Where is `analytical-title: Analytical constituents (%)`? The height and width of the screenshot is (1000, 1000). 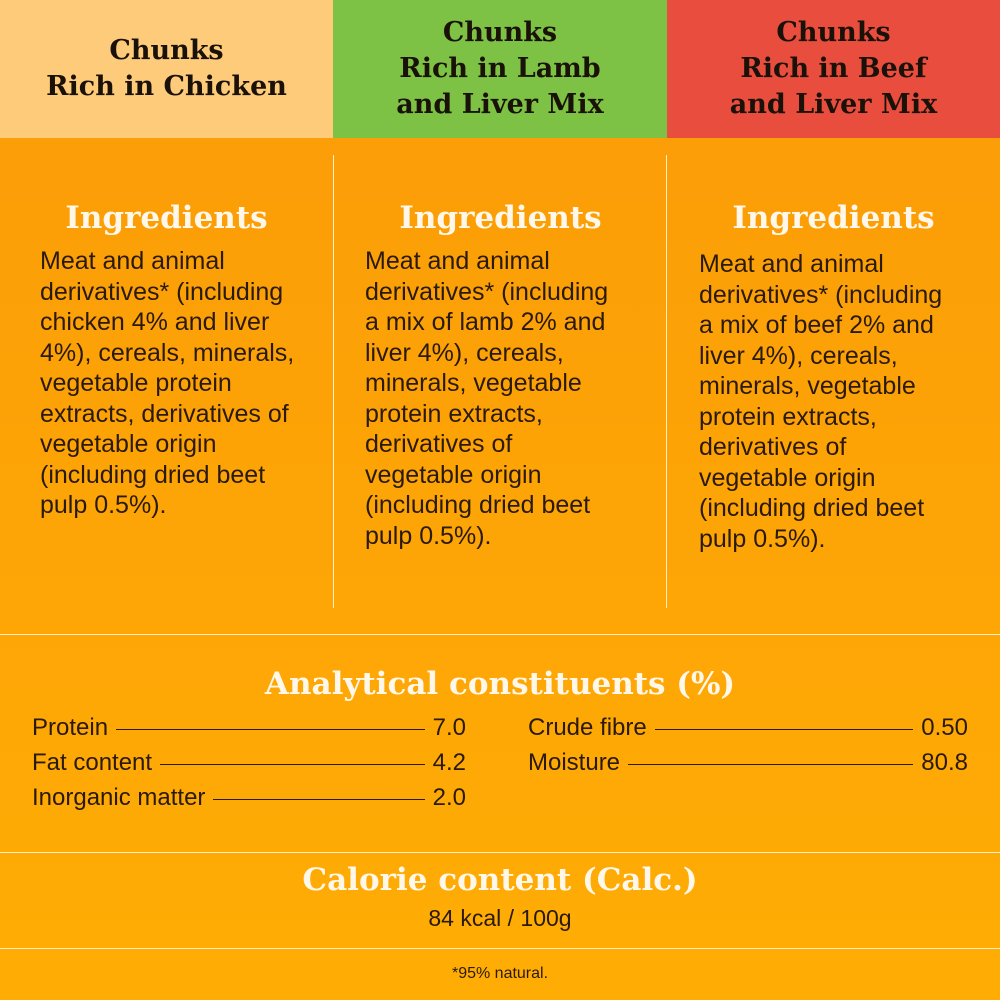 analytical-title: Analytical constituents (%) is located at coordinates (500, 684).